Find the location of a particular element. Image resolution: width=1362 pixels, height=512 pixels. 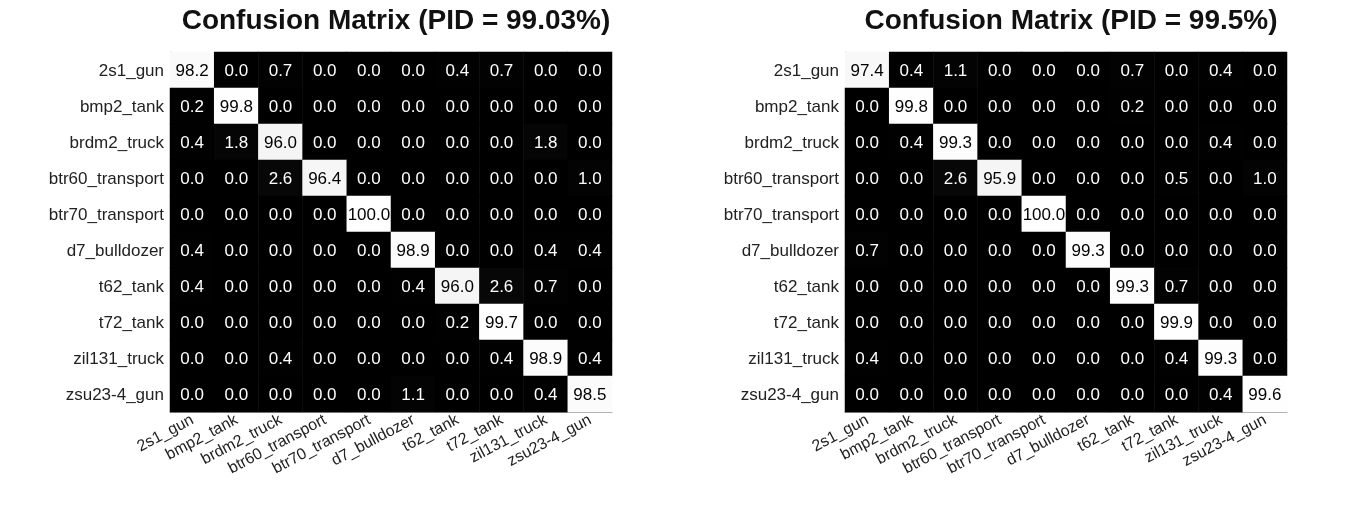

chart-title: Confusion Matrix (PID = 99.5%) is located at coordinates (1071, 19).